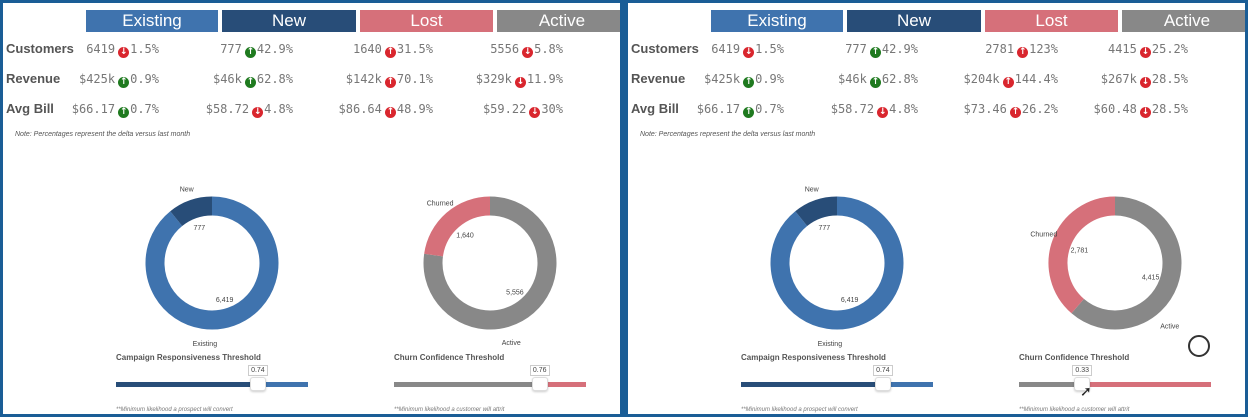  I want to click on metric-value: 5556, so click(505, 49).